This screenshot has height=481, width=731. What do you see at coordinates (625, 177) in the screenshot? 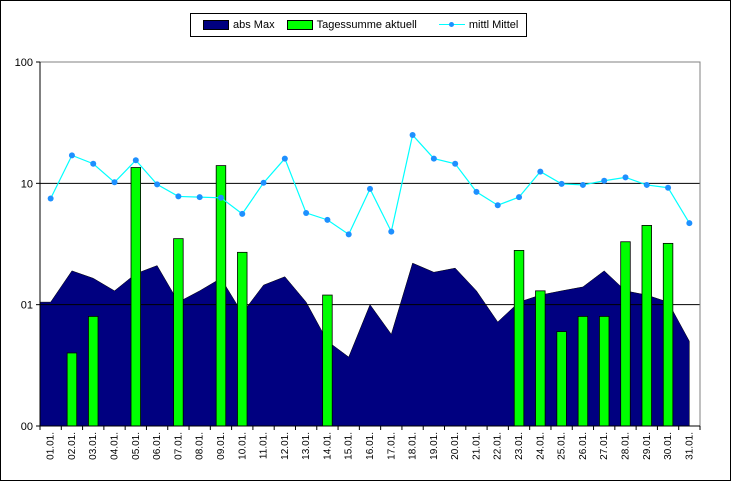
I see `point-28.01.` at bounding box center [625, 177].